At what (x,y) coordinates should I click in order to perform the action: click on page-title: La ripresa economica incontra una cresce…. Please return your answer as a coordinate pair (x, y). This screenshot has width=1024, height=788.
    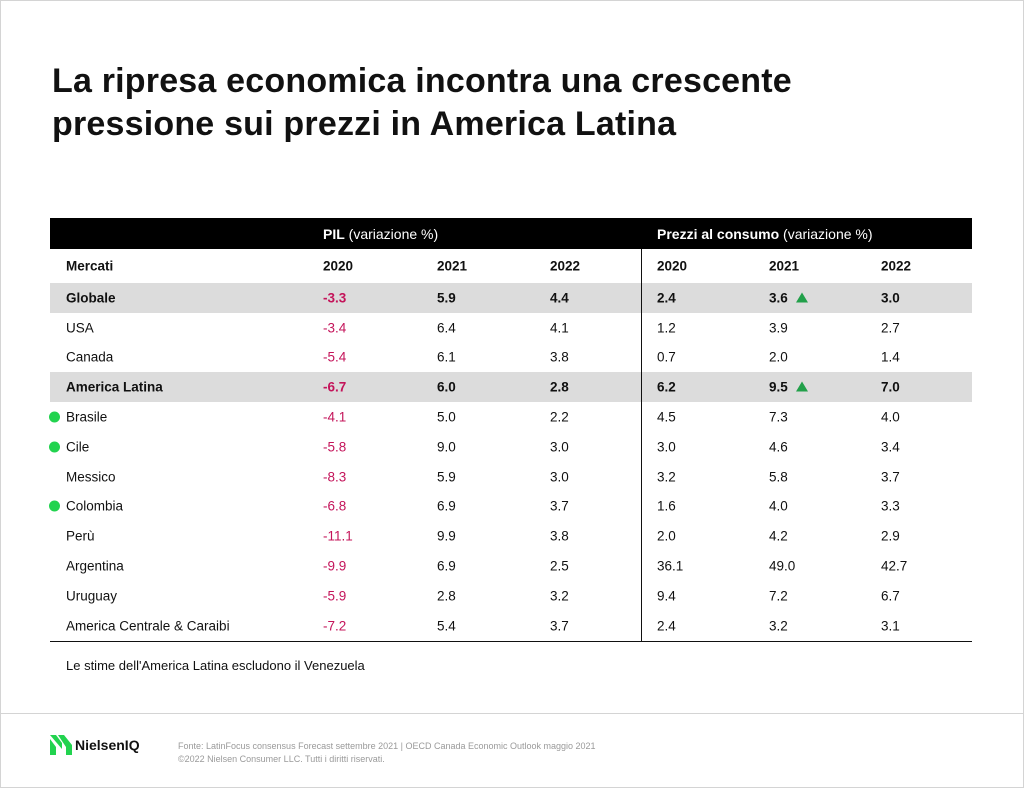
    Looking at the image, I should click on (422, 102).